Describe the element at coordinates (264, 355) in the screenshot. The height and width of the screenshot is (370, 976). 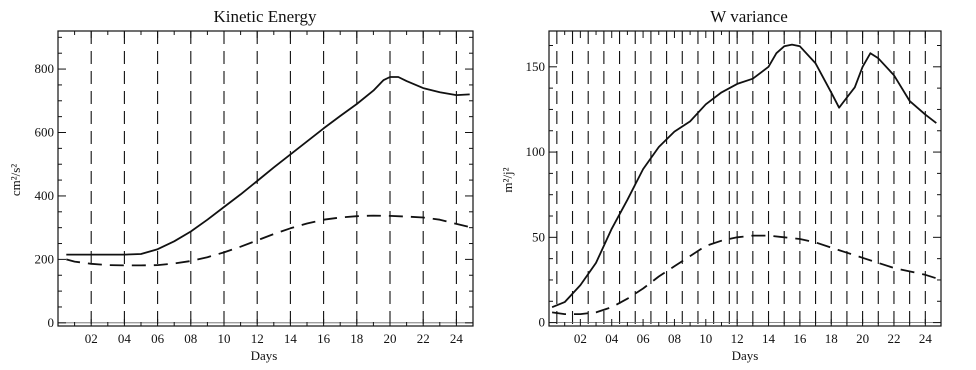
I see `kinetic-energy-x-axis-label: Days` at that location.